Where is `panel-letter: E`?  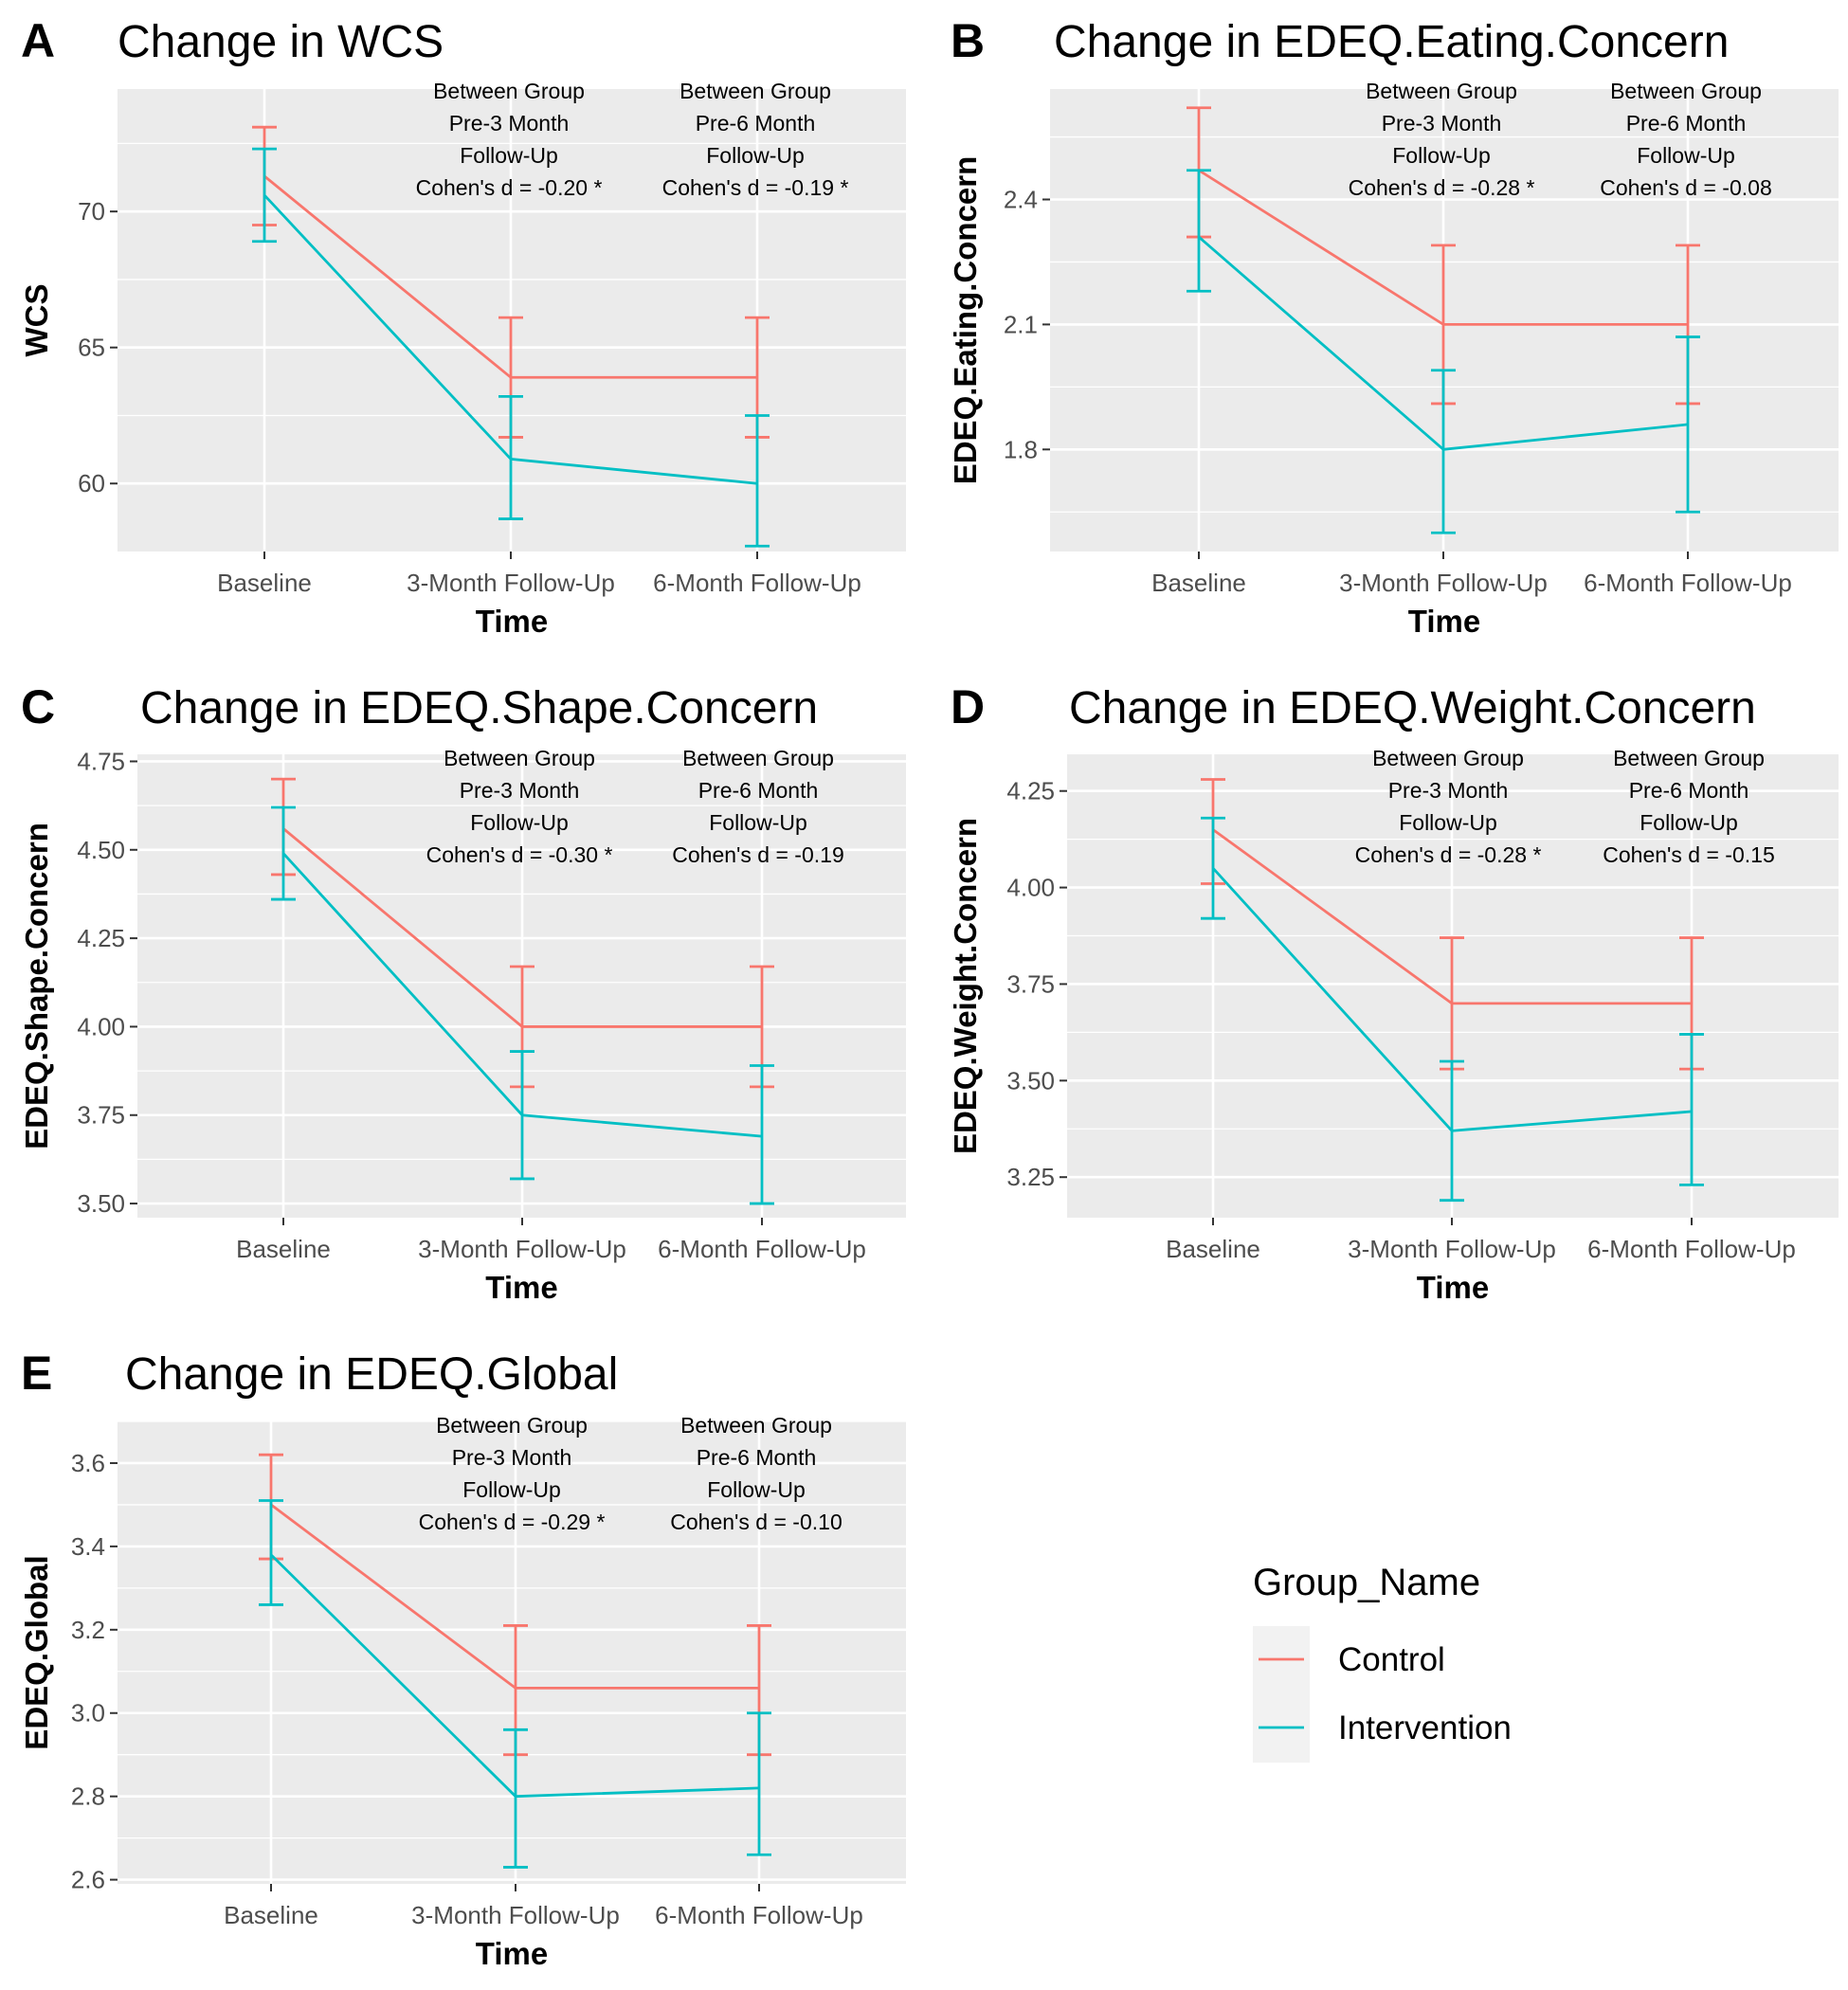 panel-letter: E is located at coordinates (36, 1373).